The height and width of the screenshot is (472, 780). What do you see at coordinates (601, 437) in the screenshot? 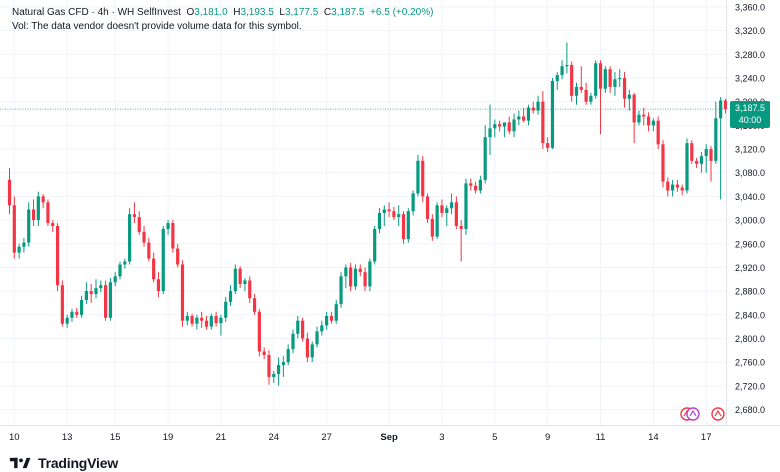
I see `x-tick-label: 11` at bounding box center [601, 437].